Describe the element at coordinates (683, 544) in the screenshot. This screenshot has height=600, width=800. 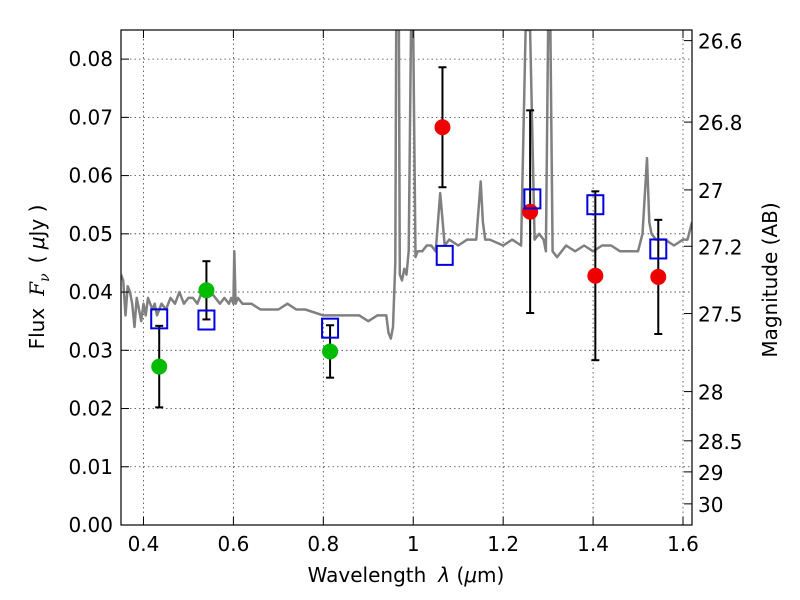
I see `x-tick-label: 1.6` at that location.